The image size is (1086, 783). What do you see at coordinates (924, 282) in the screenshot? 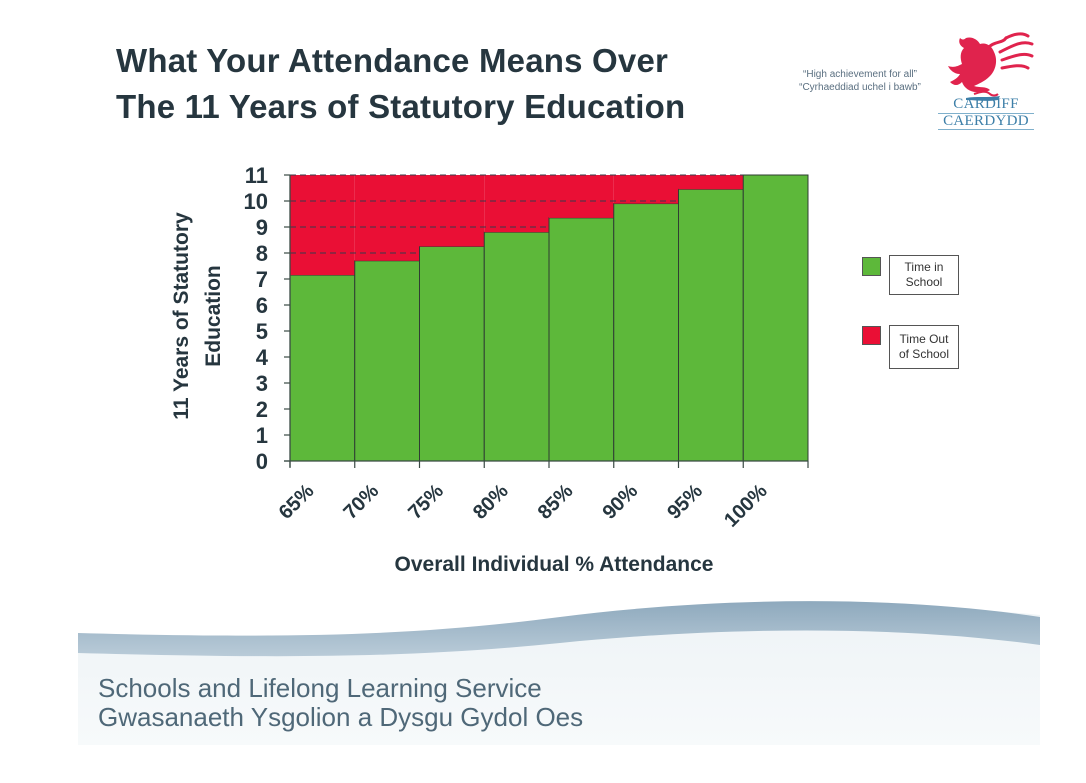
I see `legend-text: School` at bounding box center [924, 282].